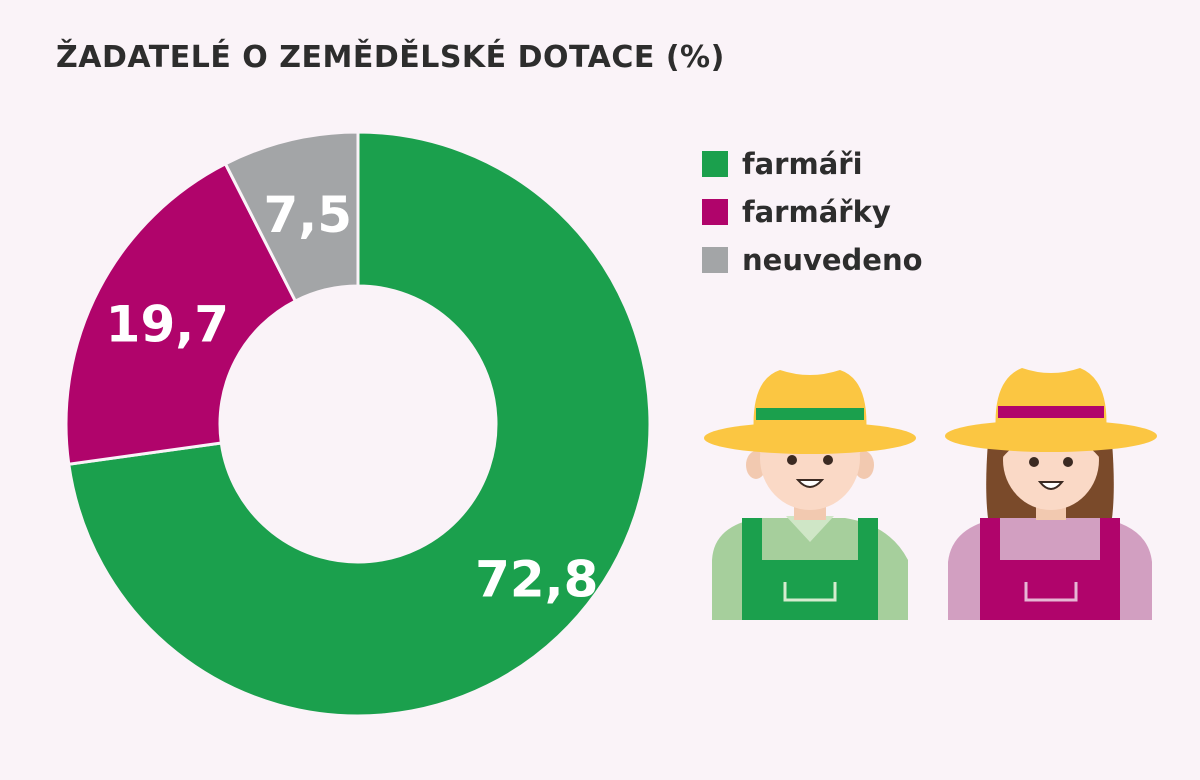 This screenshot has width=1200, height=780. Describe the element at coordinates (810, 495) in the screenshot. I see `male-farmer-icon` at that location.